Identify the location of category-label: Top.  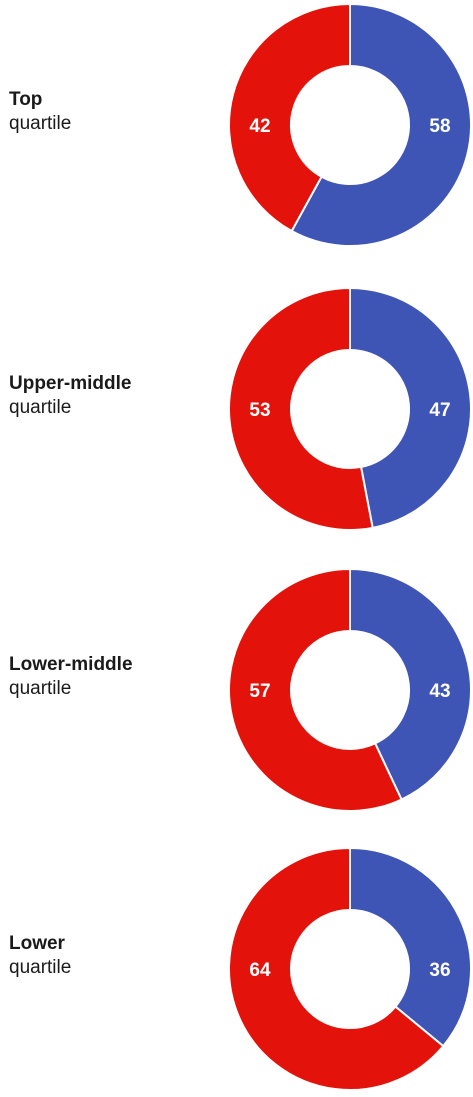
(26, 99).